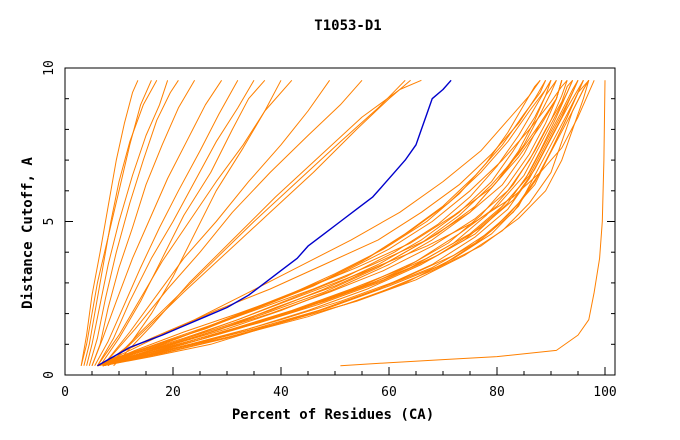 The height and width of the screenshot is (440, 680). What do you see at coordinates (281, 392) in the screenshot?
I see `x-tick-label: 40` at bounding box center [281, 392].